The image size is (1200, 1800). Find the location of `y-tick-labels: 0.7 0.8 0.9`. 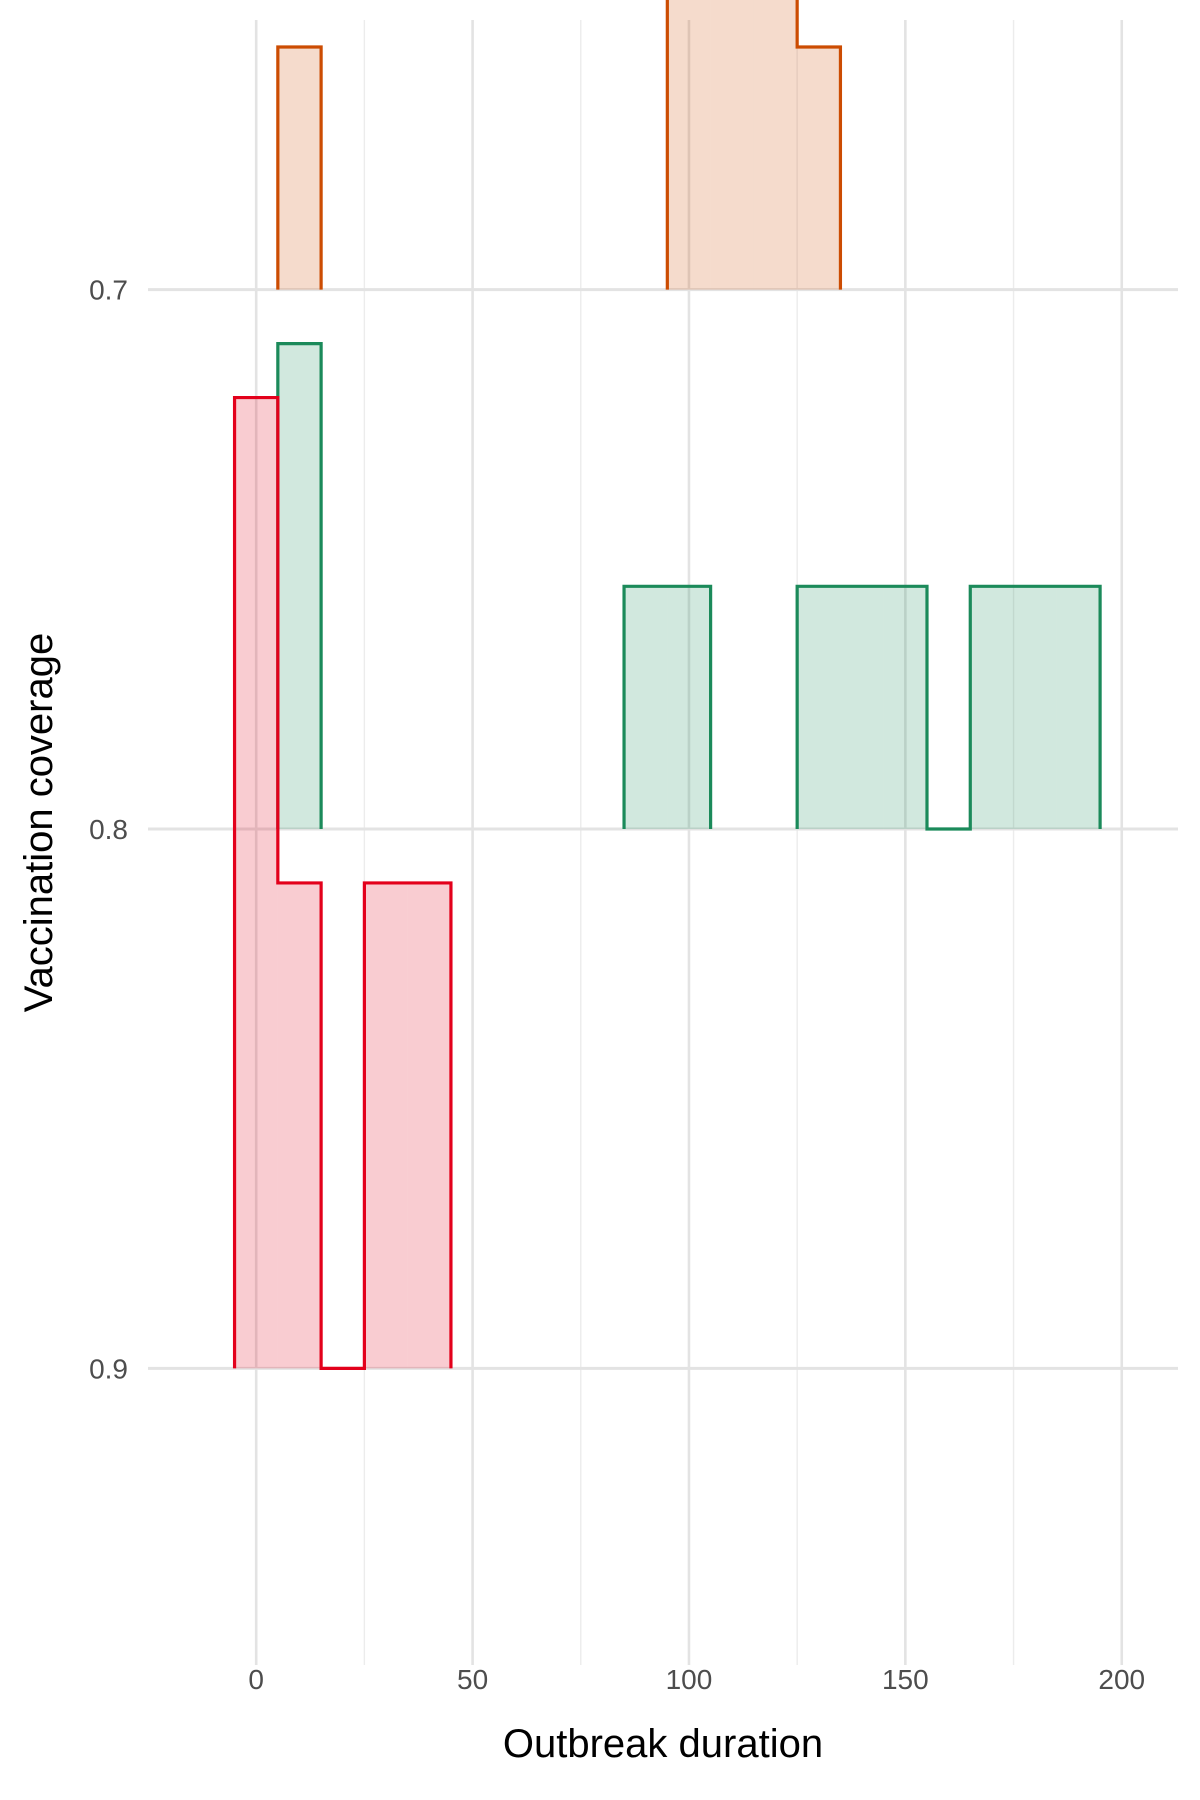

y-tick-labels: 0.7 0.8 0.9 is located at coordinates (108, 830).